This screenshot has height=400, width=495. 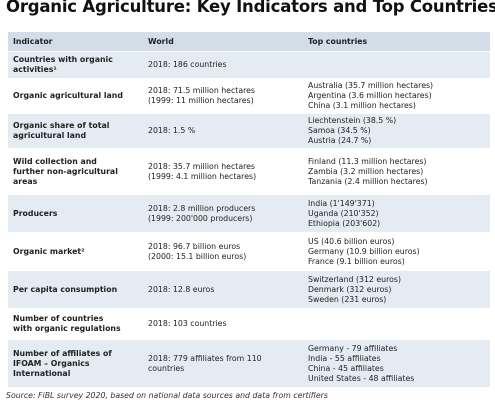 I want to click on table-cell: Organic agricultural land, so click(x=75, y=96).